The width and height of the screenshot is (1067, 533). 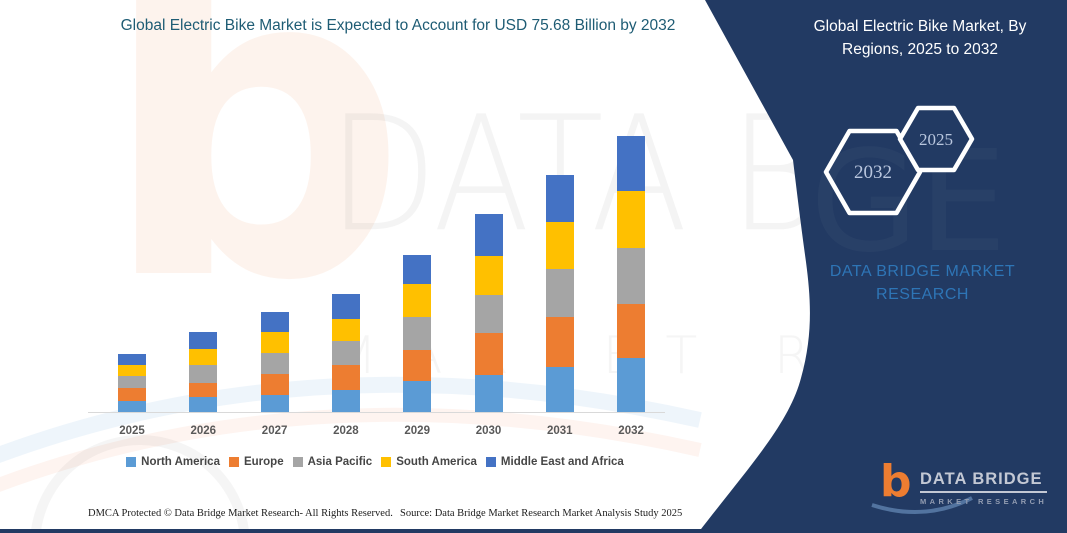 I want to click on stacked-bar-2026, so click(x=203, y=372).